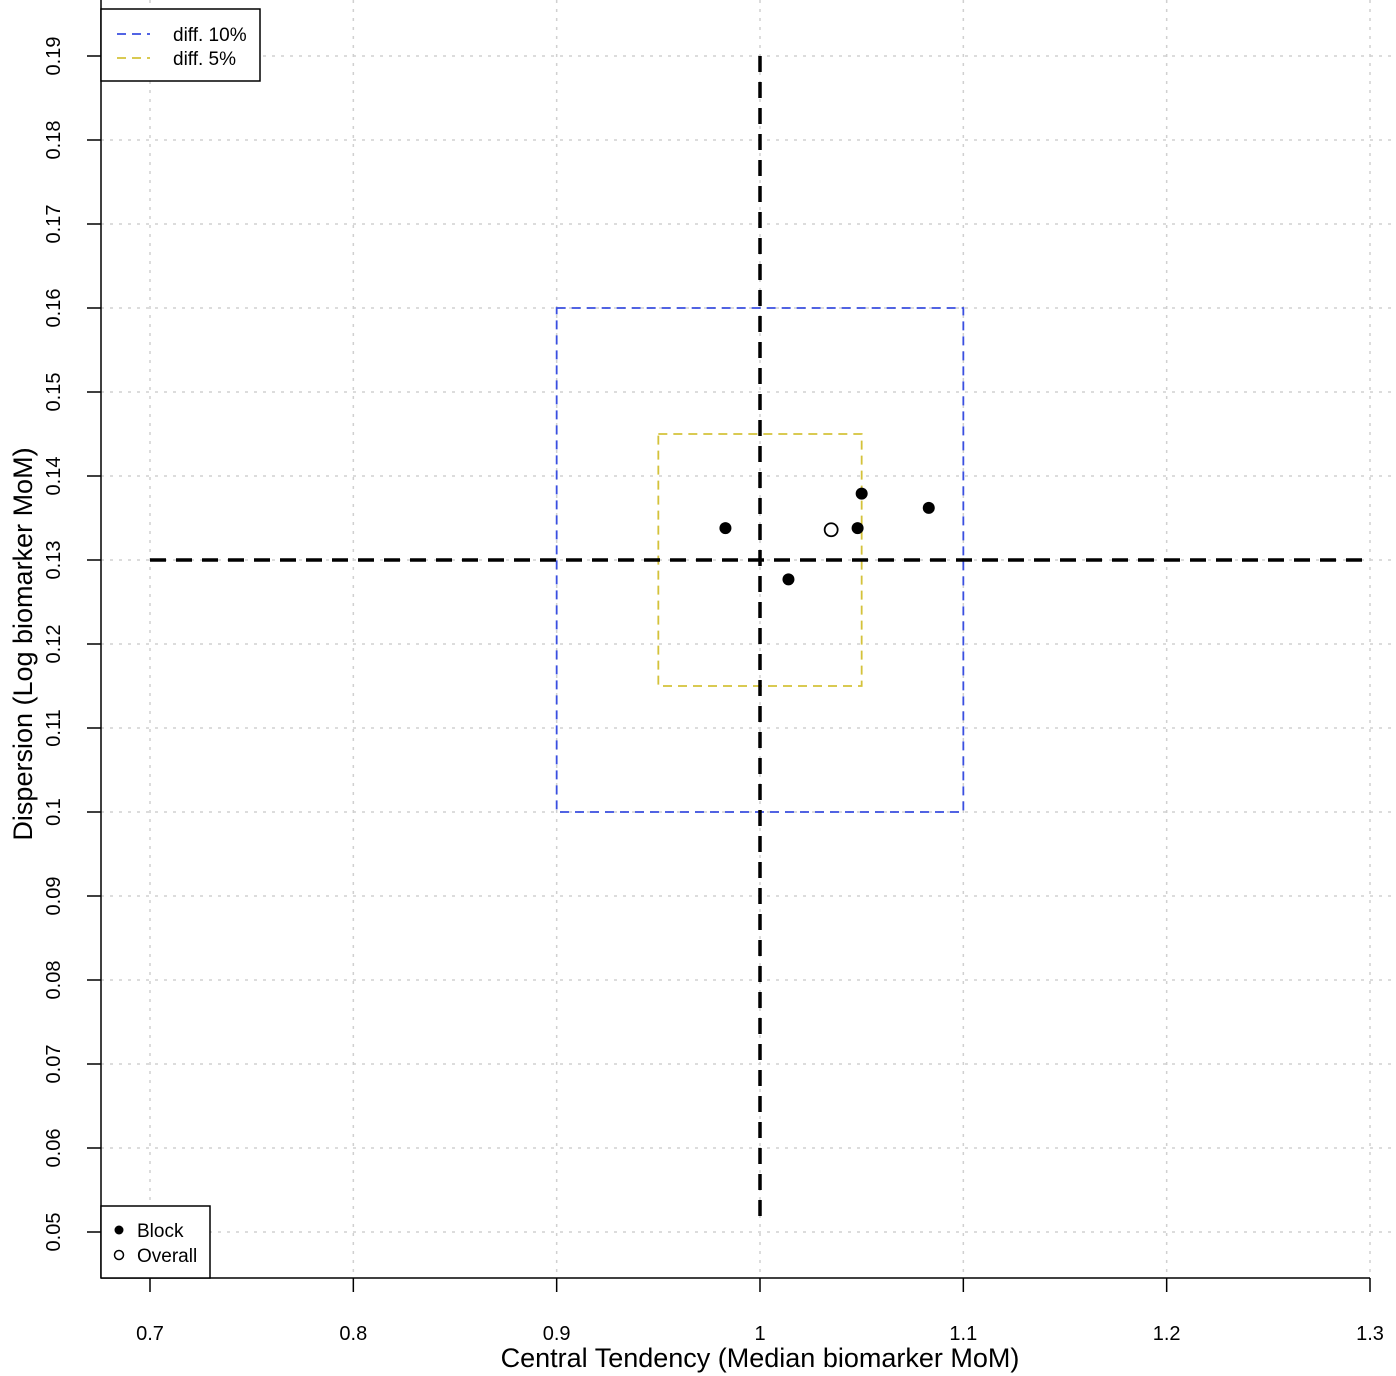 The height and width of the screenshot is (1376, 1396). I want to click on y-tick-label-14: 0.19, so click(54, 56).